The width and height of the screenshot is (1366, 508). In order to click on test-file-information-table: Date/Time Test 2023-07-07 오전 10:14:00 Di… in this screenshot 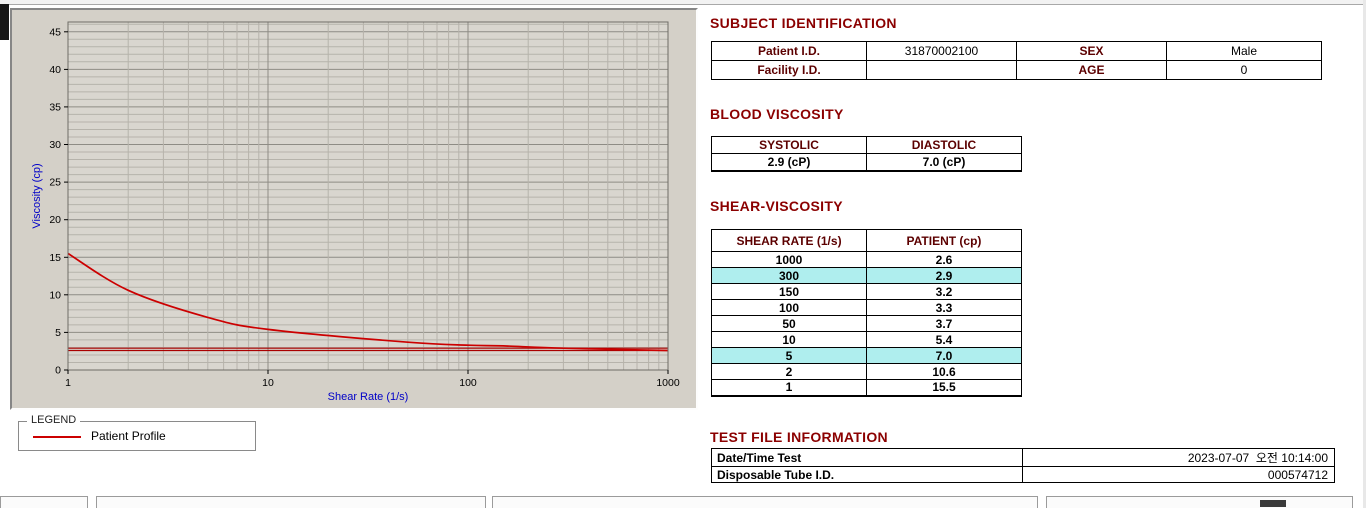, I will do `click(1023, 465)`.